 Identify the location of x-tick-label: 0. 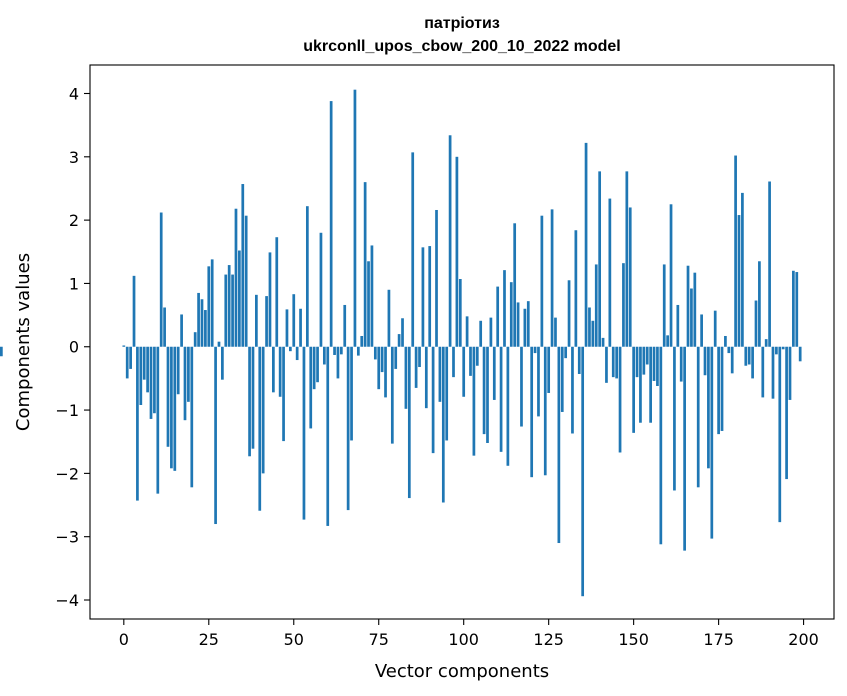
(124, 639).